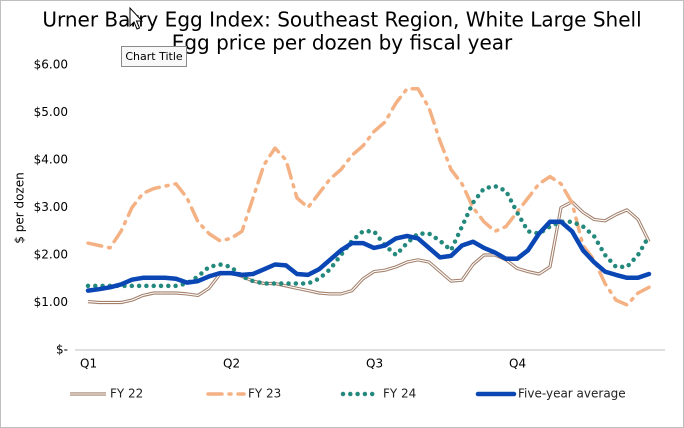 The width and height of the screenshot is (684, 428). What do you see at coordinates (88, 364) in the screenshot?
I see `x-tick-label: Q1` at bounding box center [88, 364].